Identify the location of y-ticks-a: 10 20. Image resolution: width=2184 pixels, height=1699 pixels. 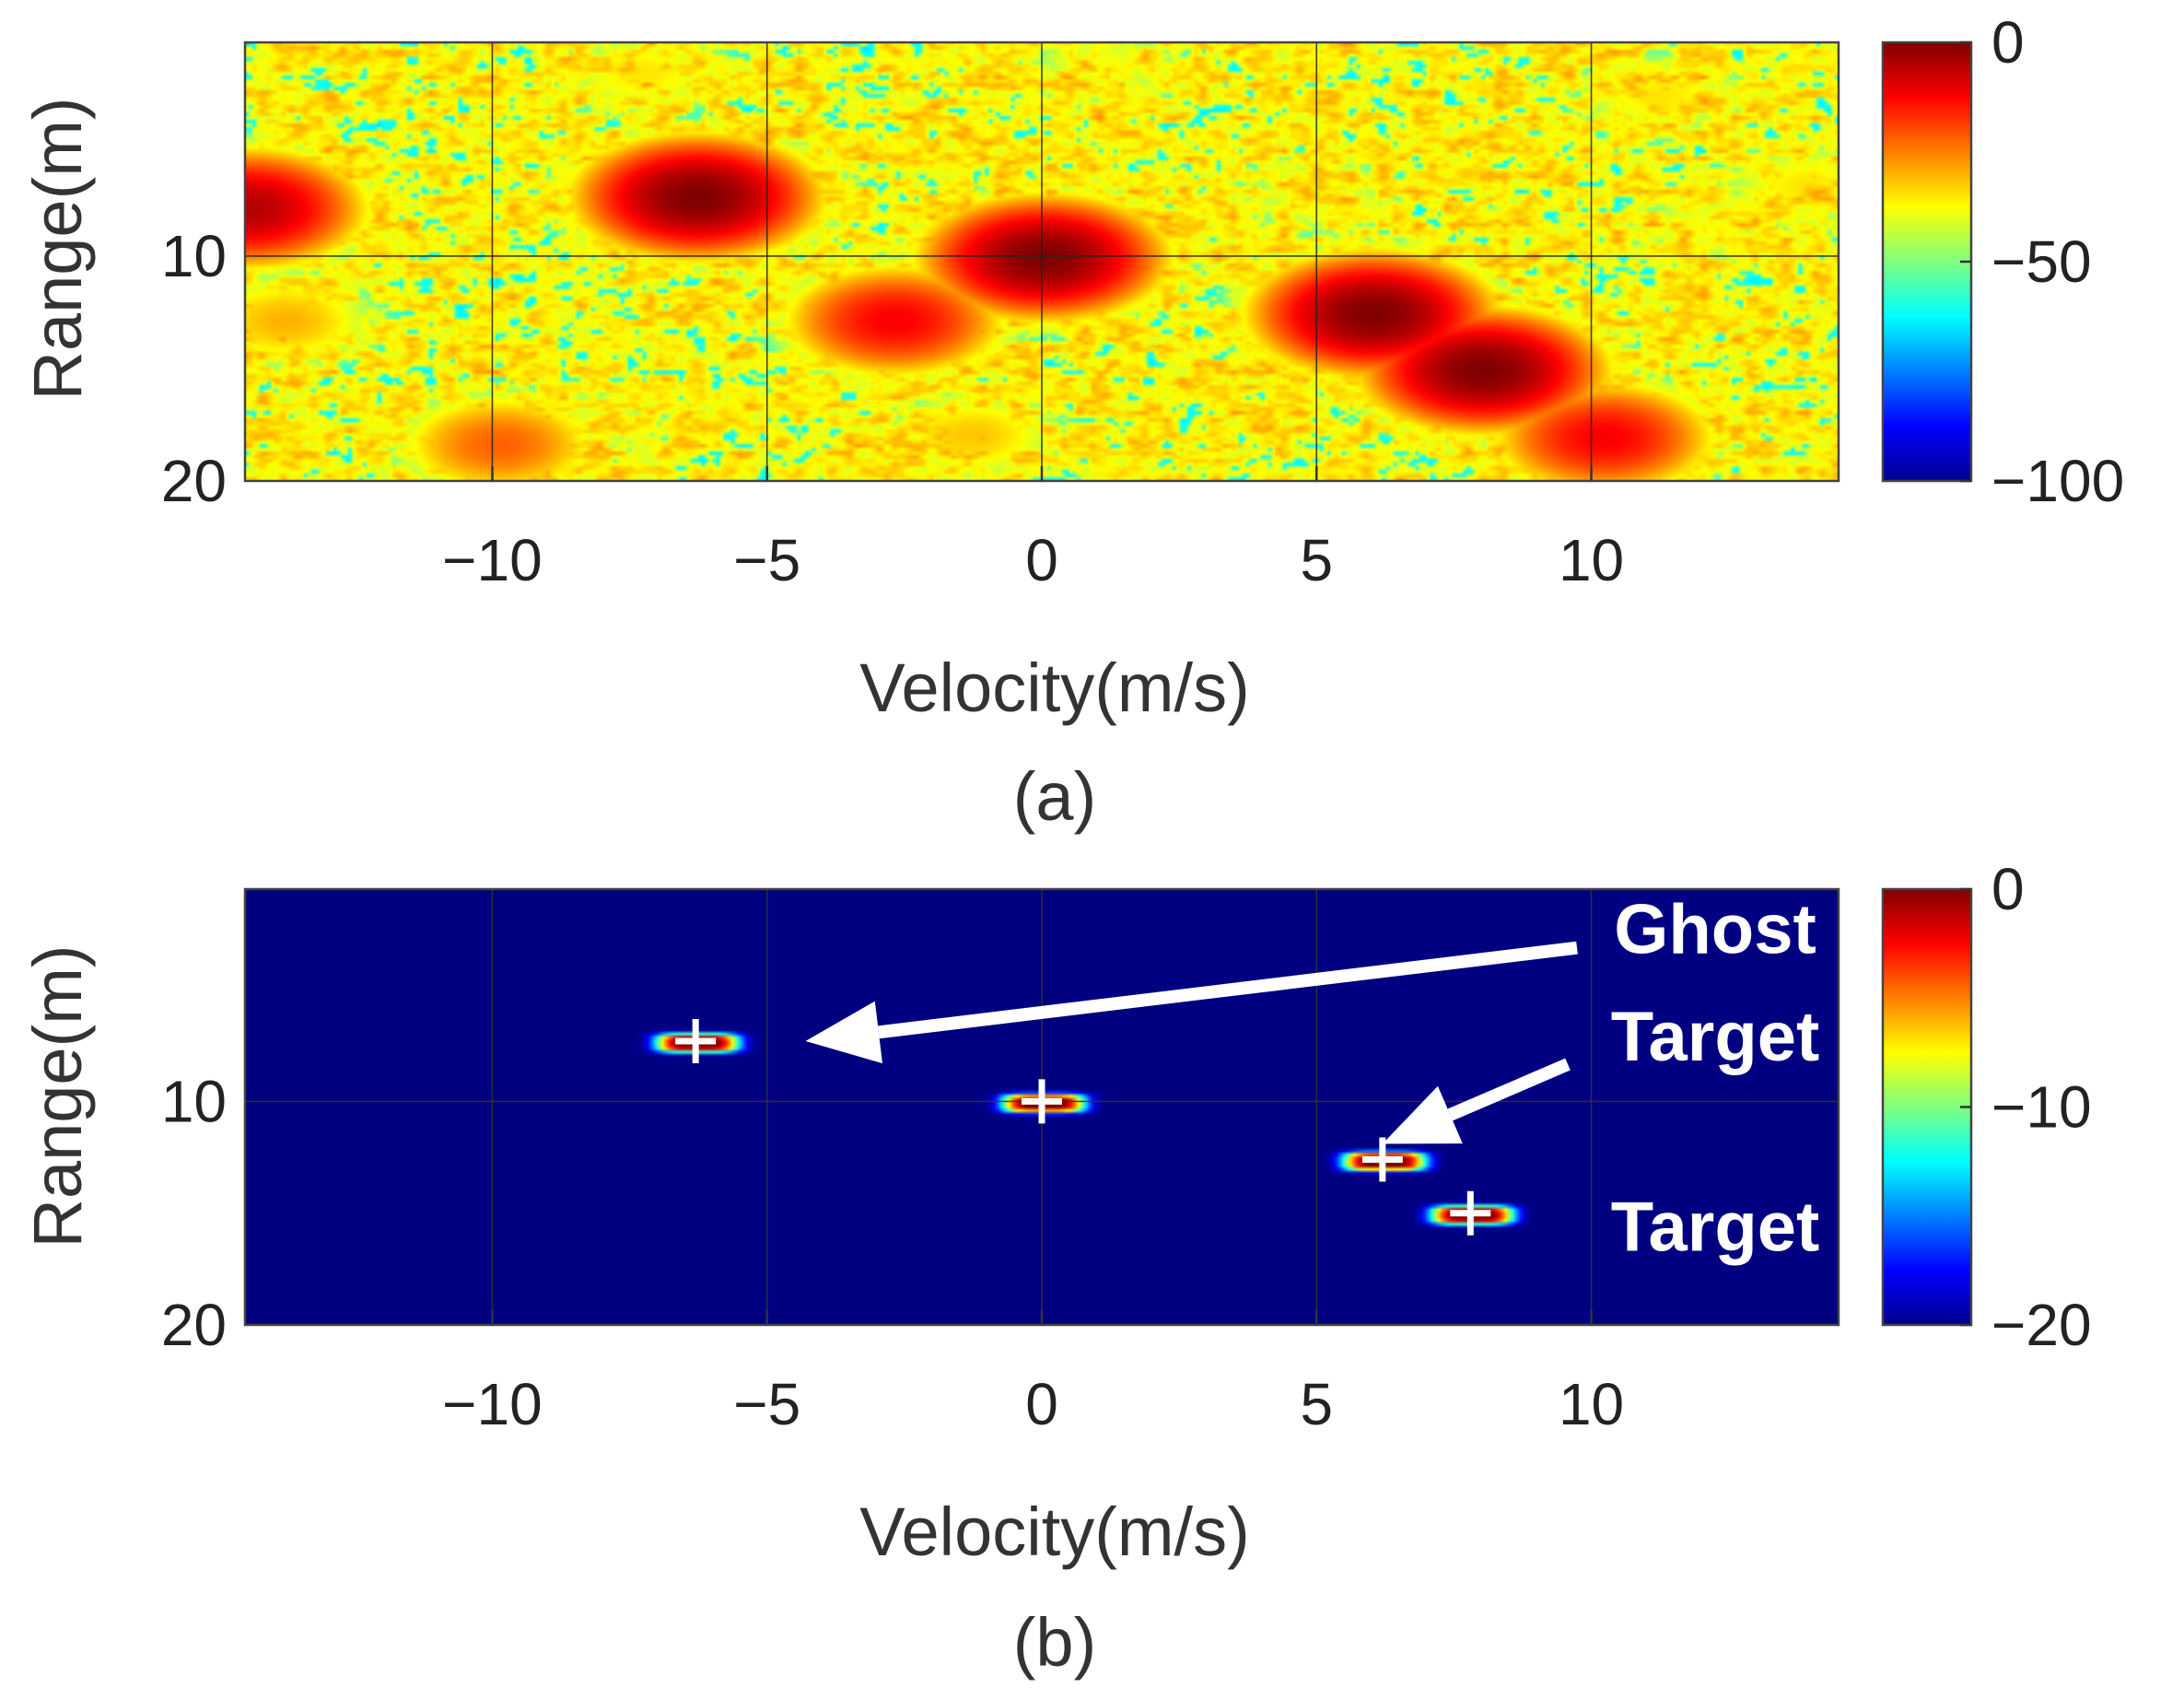
(194, 368).